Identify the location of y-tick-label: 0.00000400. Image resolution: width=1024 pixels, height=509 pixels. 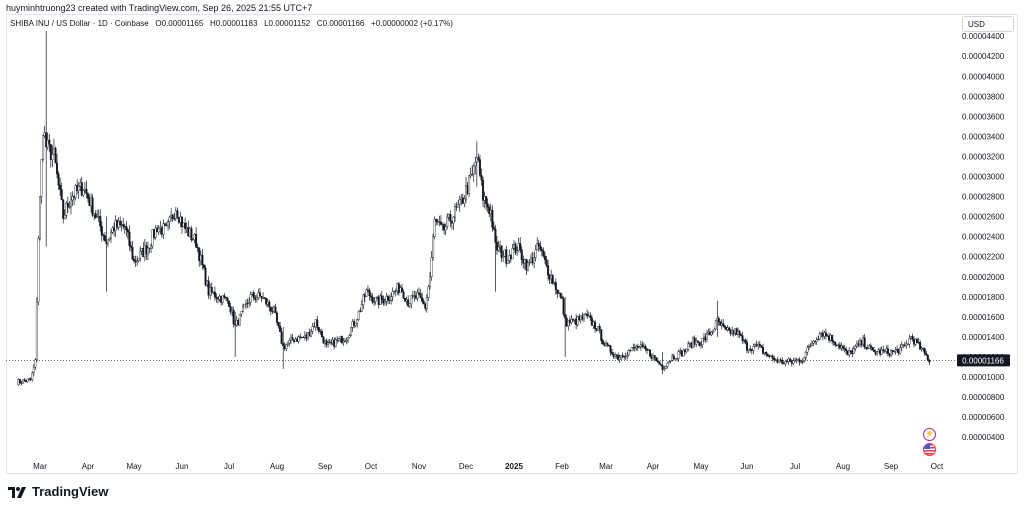
(983, 437).